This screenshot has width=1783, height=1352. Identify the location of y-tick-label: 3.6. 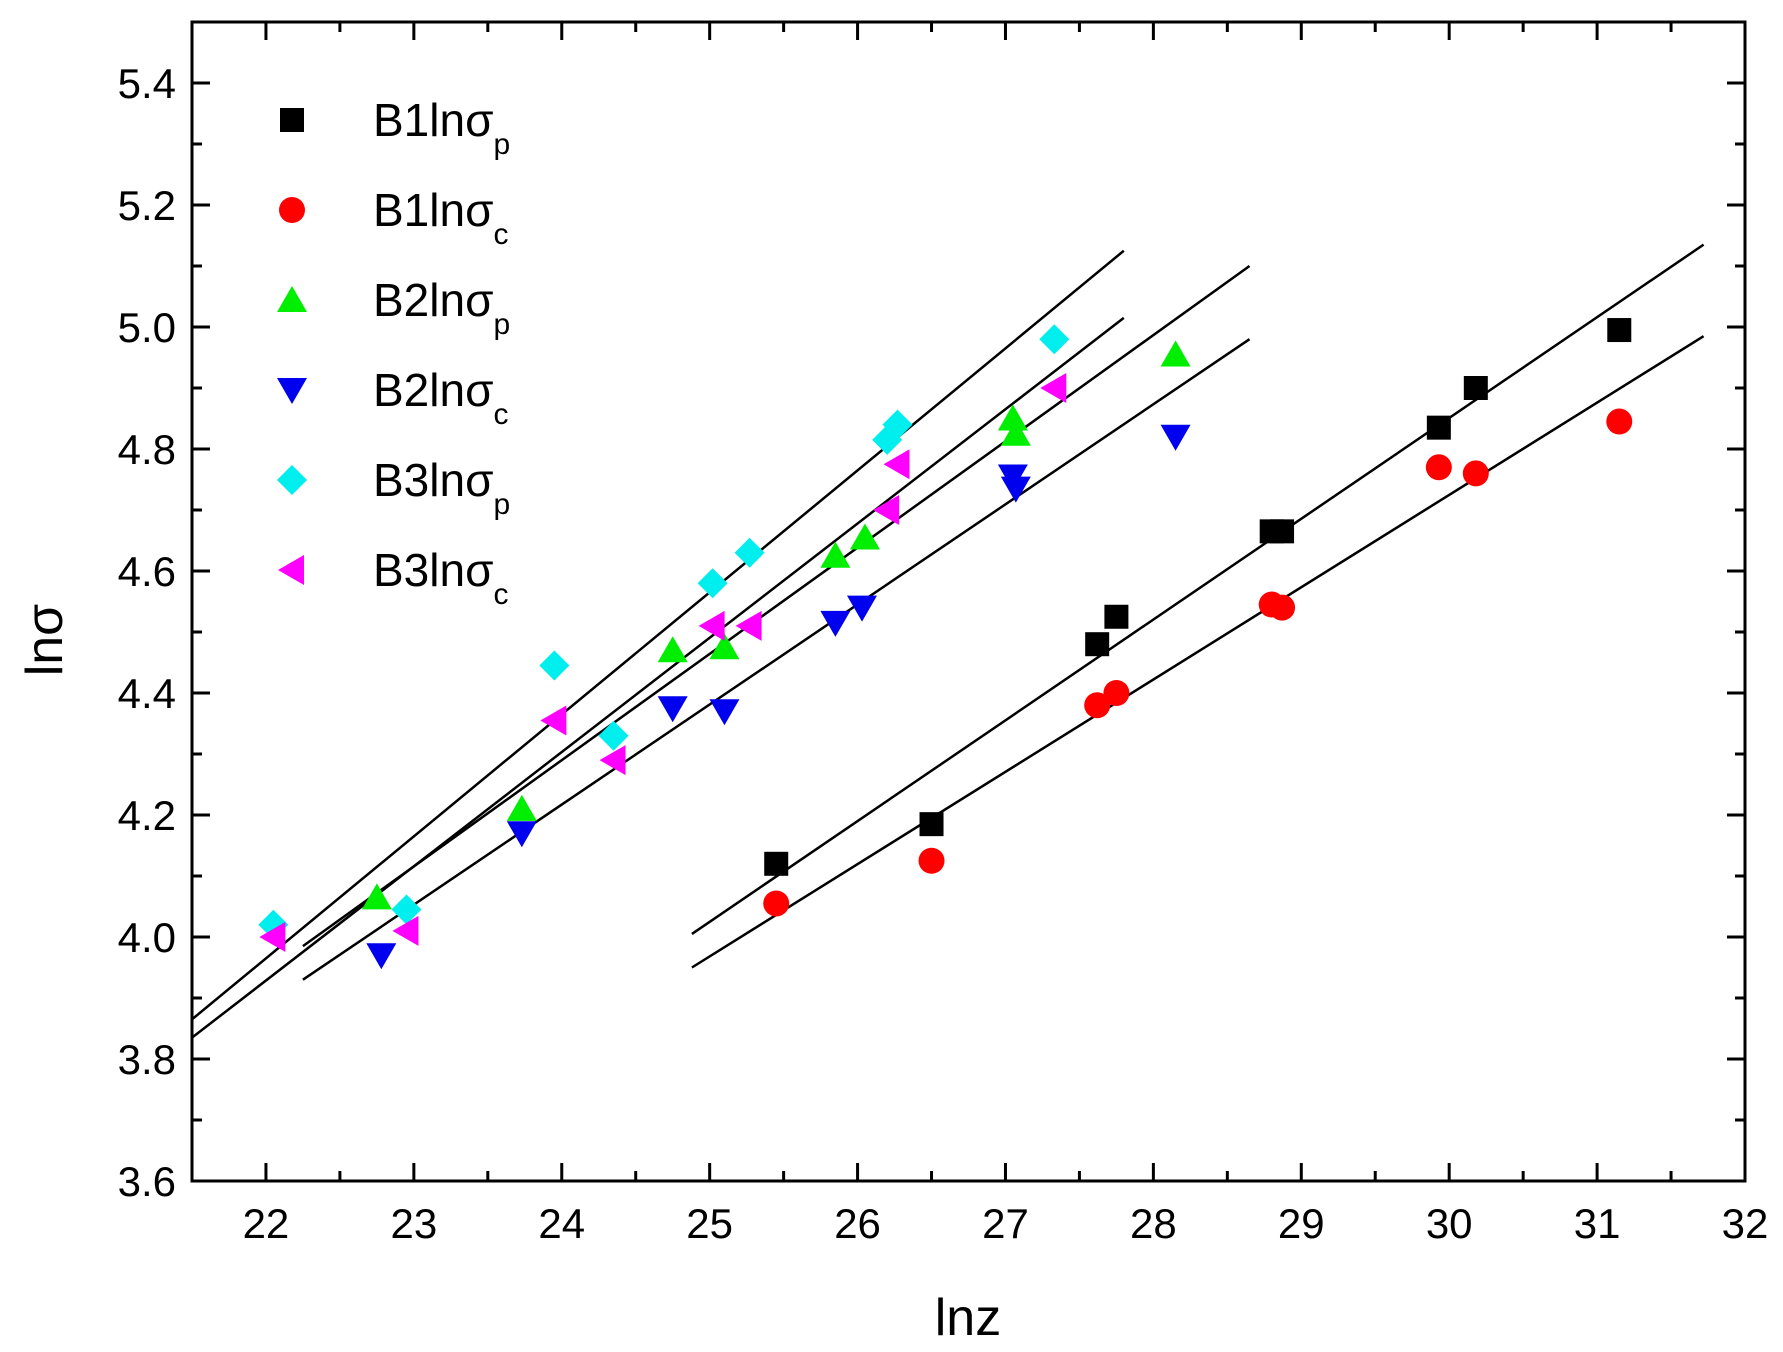
(147, 1181).